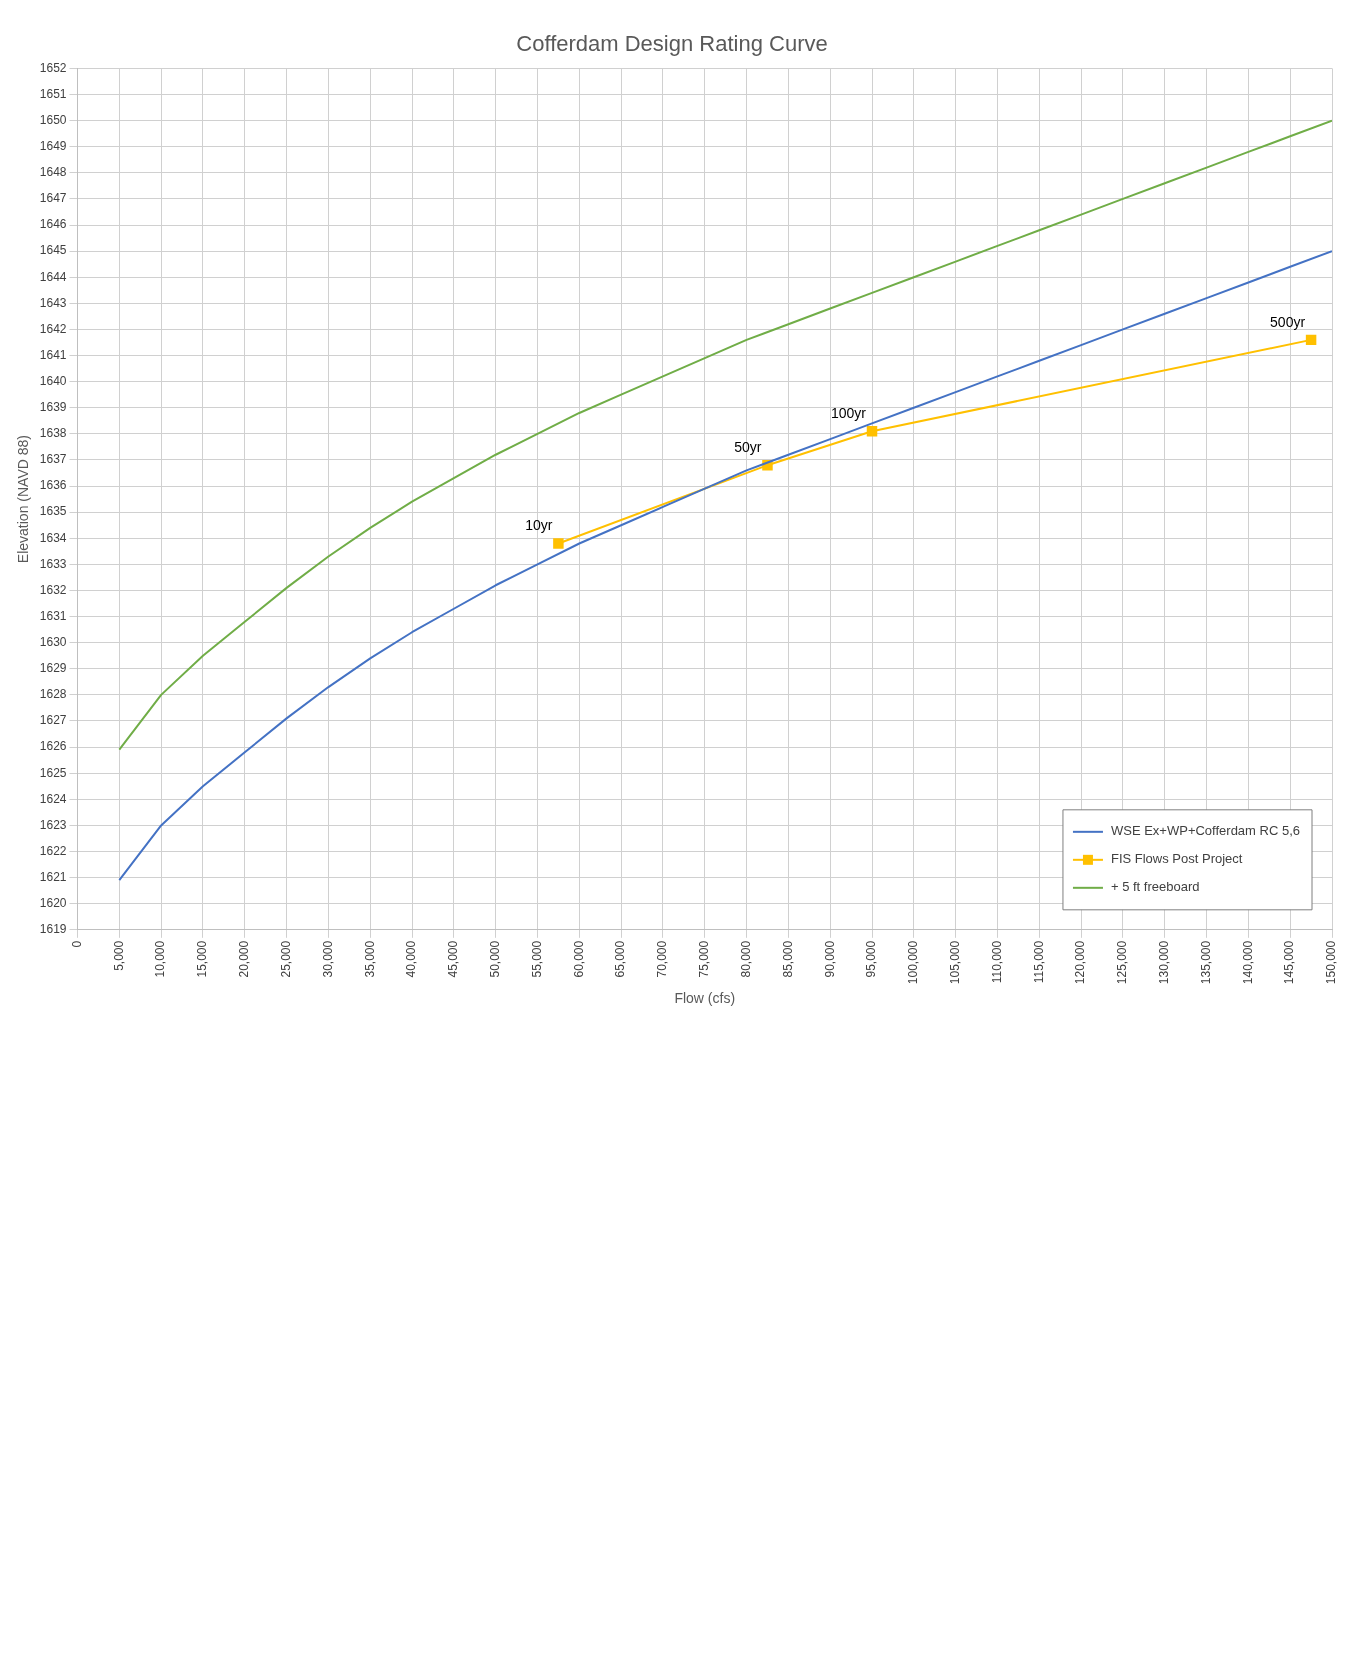 Image resolution: width=1364 pixels, height=1663 pixels. Describe the element at coordinates (53, 67) in the screenshot. I see `y-tick-label: 1652` at that location.